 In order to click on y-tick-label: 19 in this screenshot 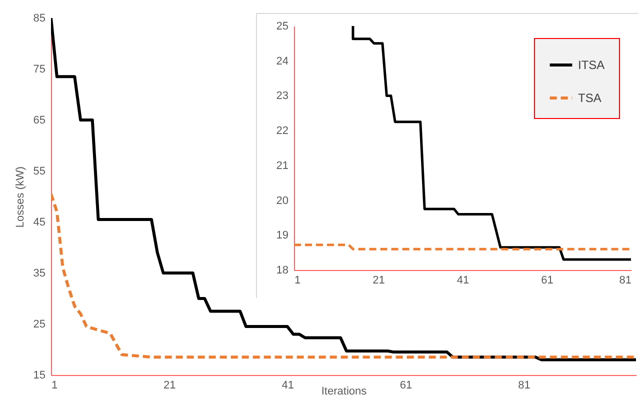, I will do `click(282, 236)`.